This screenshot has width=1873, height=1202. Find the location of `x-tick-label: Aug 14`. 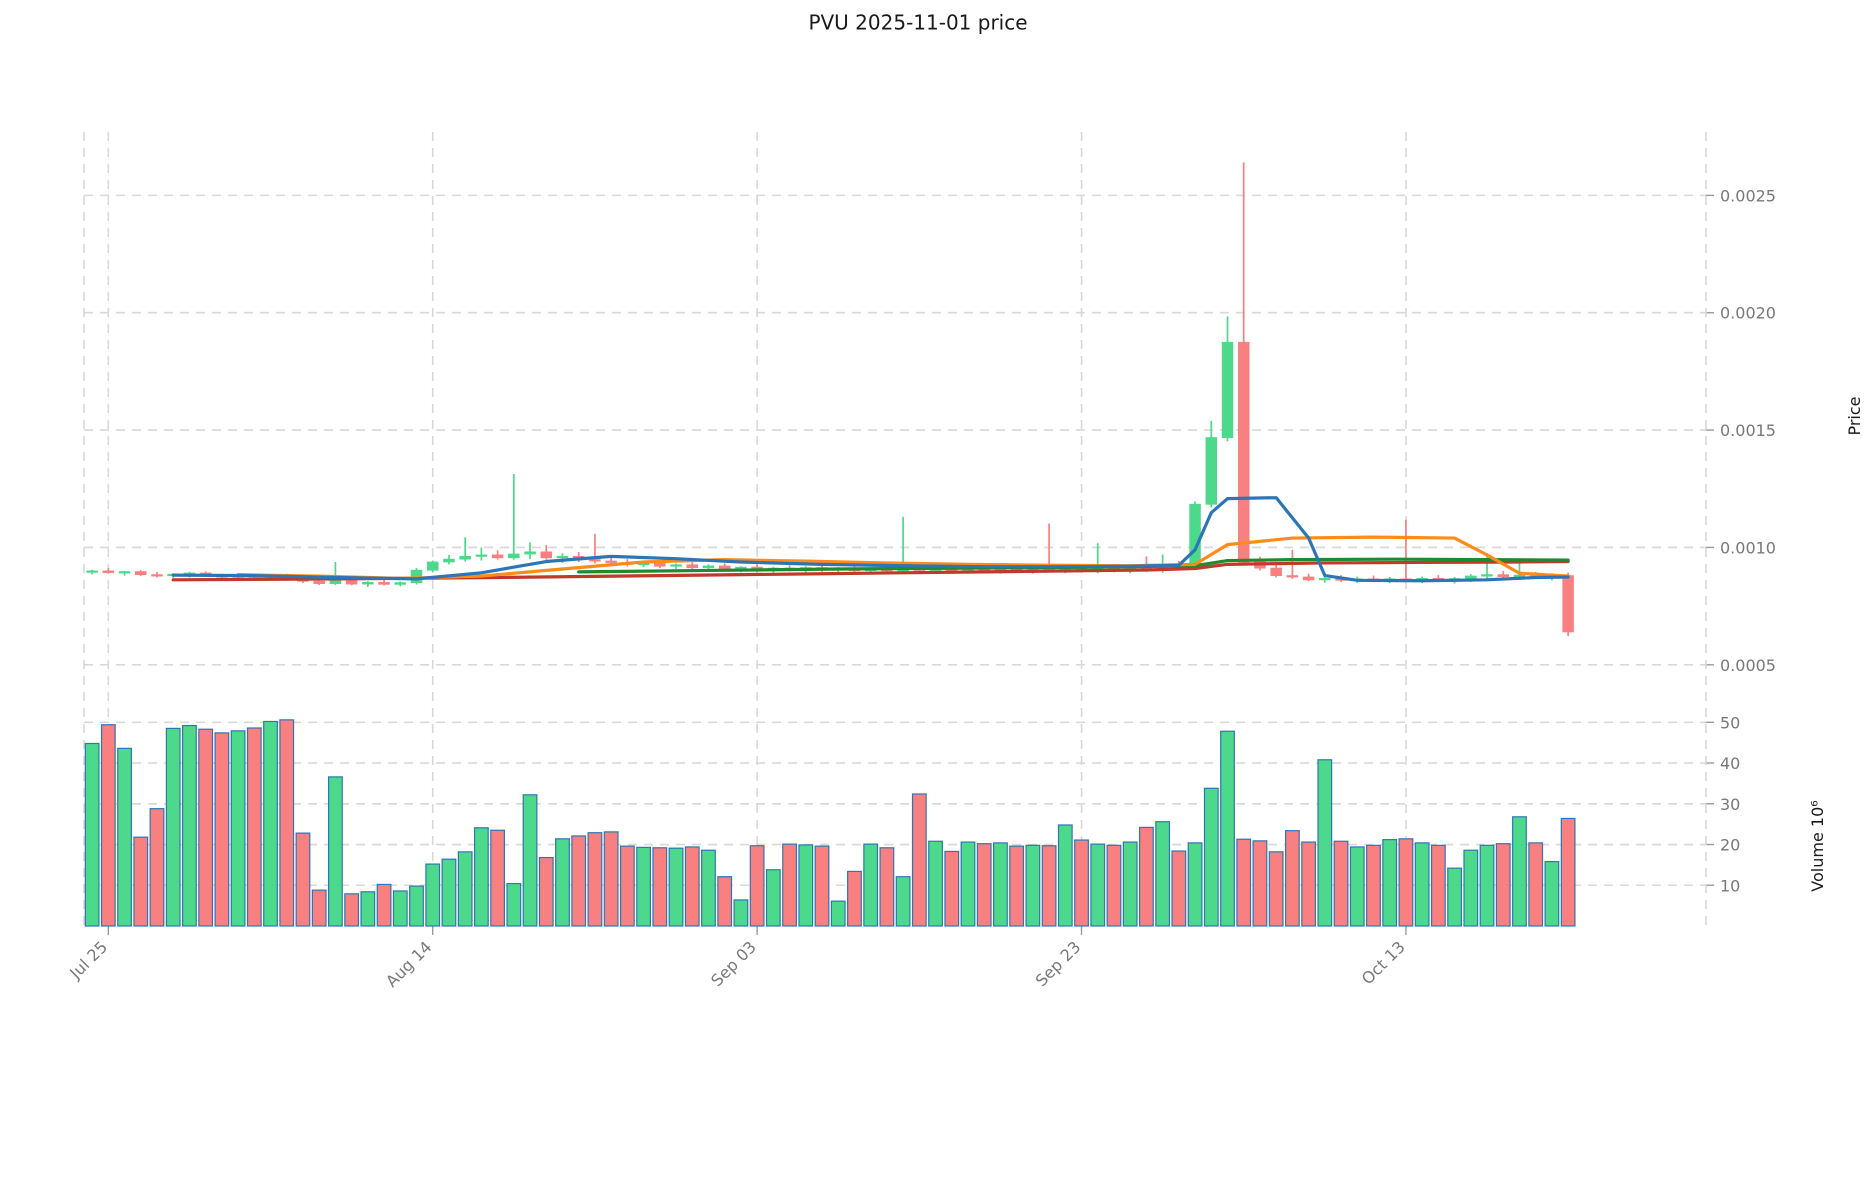

x-tick-label: Aug 14 is located at coordinates (409, 964).